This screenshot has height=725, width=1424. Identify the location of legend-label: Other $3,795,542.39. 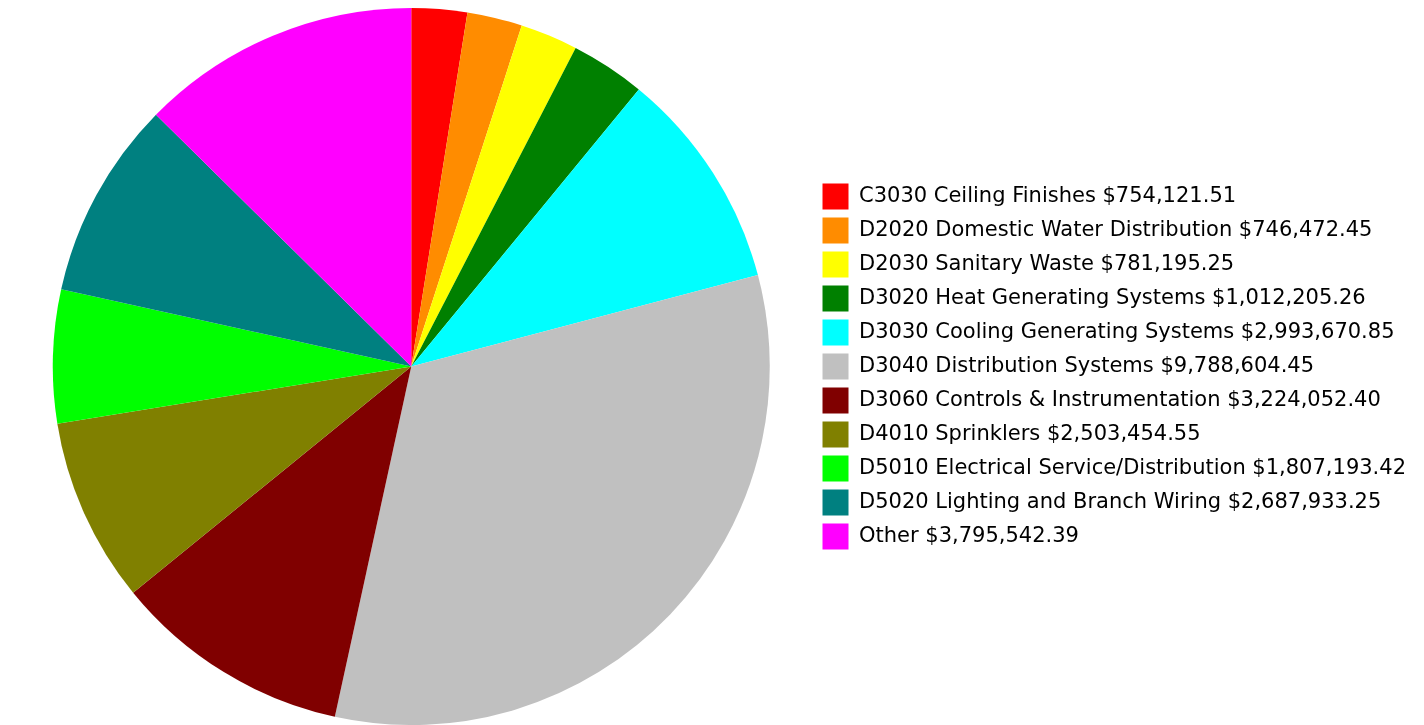
(969, 534).